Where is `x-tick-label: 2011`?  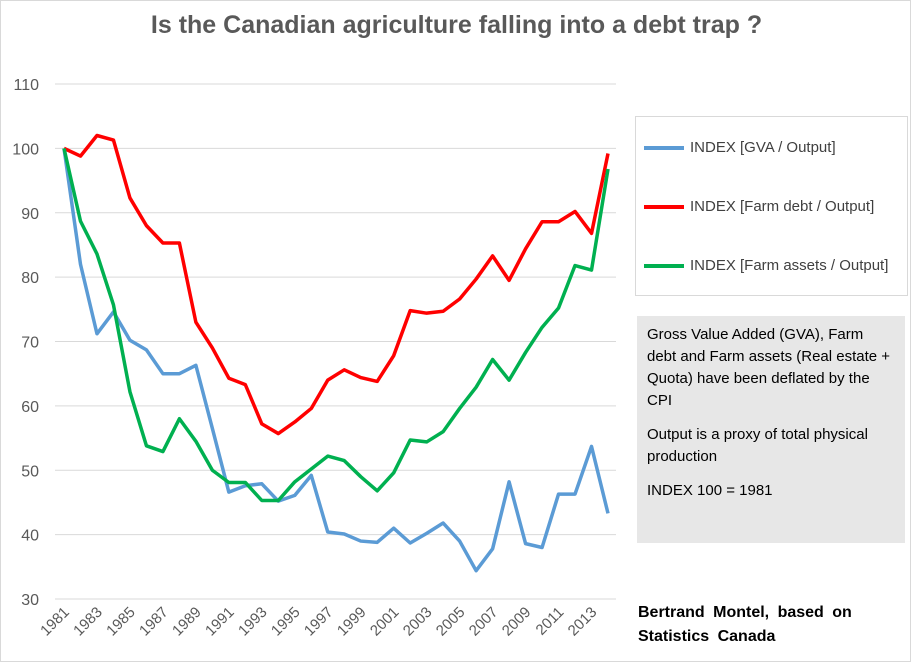
x-tick-label: 2011 is located at coordinates (550, 621).